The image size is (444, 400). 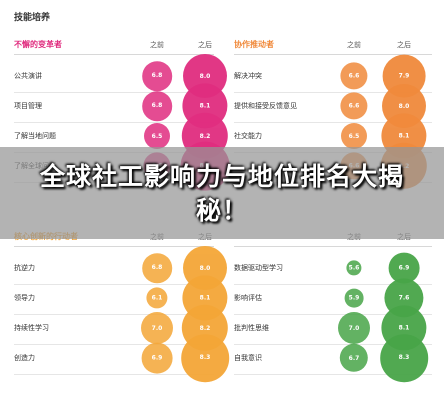 What do you see at coordinates (248, 76) in the screenshot?
I see `row-label: 解决冲突` at bounding box center [248, 76].